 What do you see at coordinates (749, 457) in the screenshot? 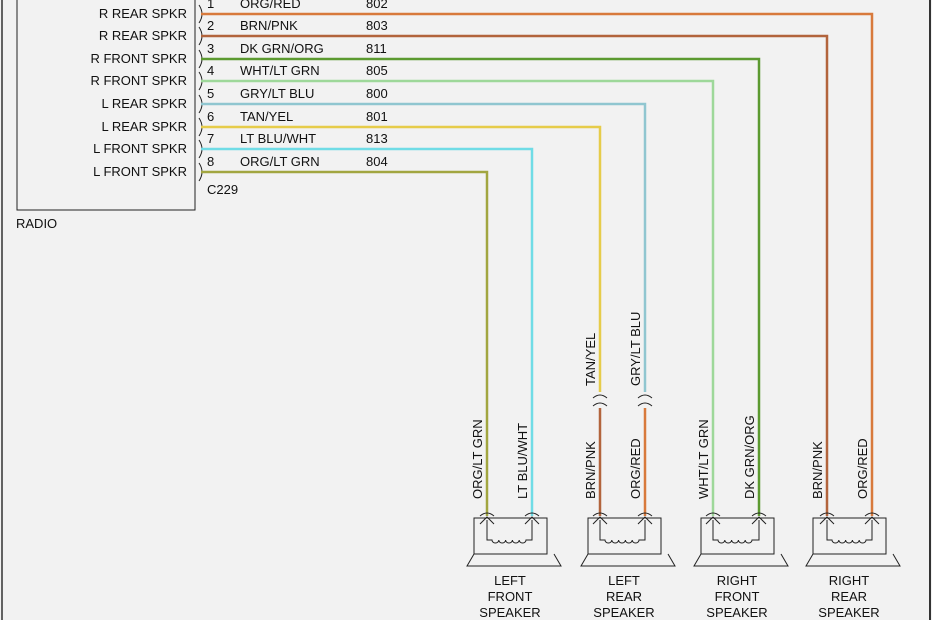
I see `wire-label: DK GRN/ORG` at bounding box center [749, 457].